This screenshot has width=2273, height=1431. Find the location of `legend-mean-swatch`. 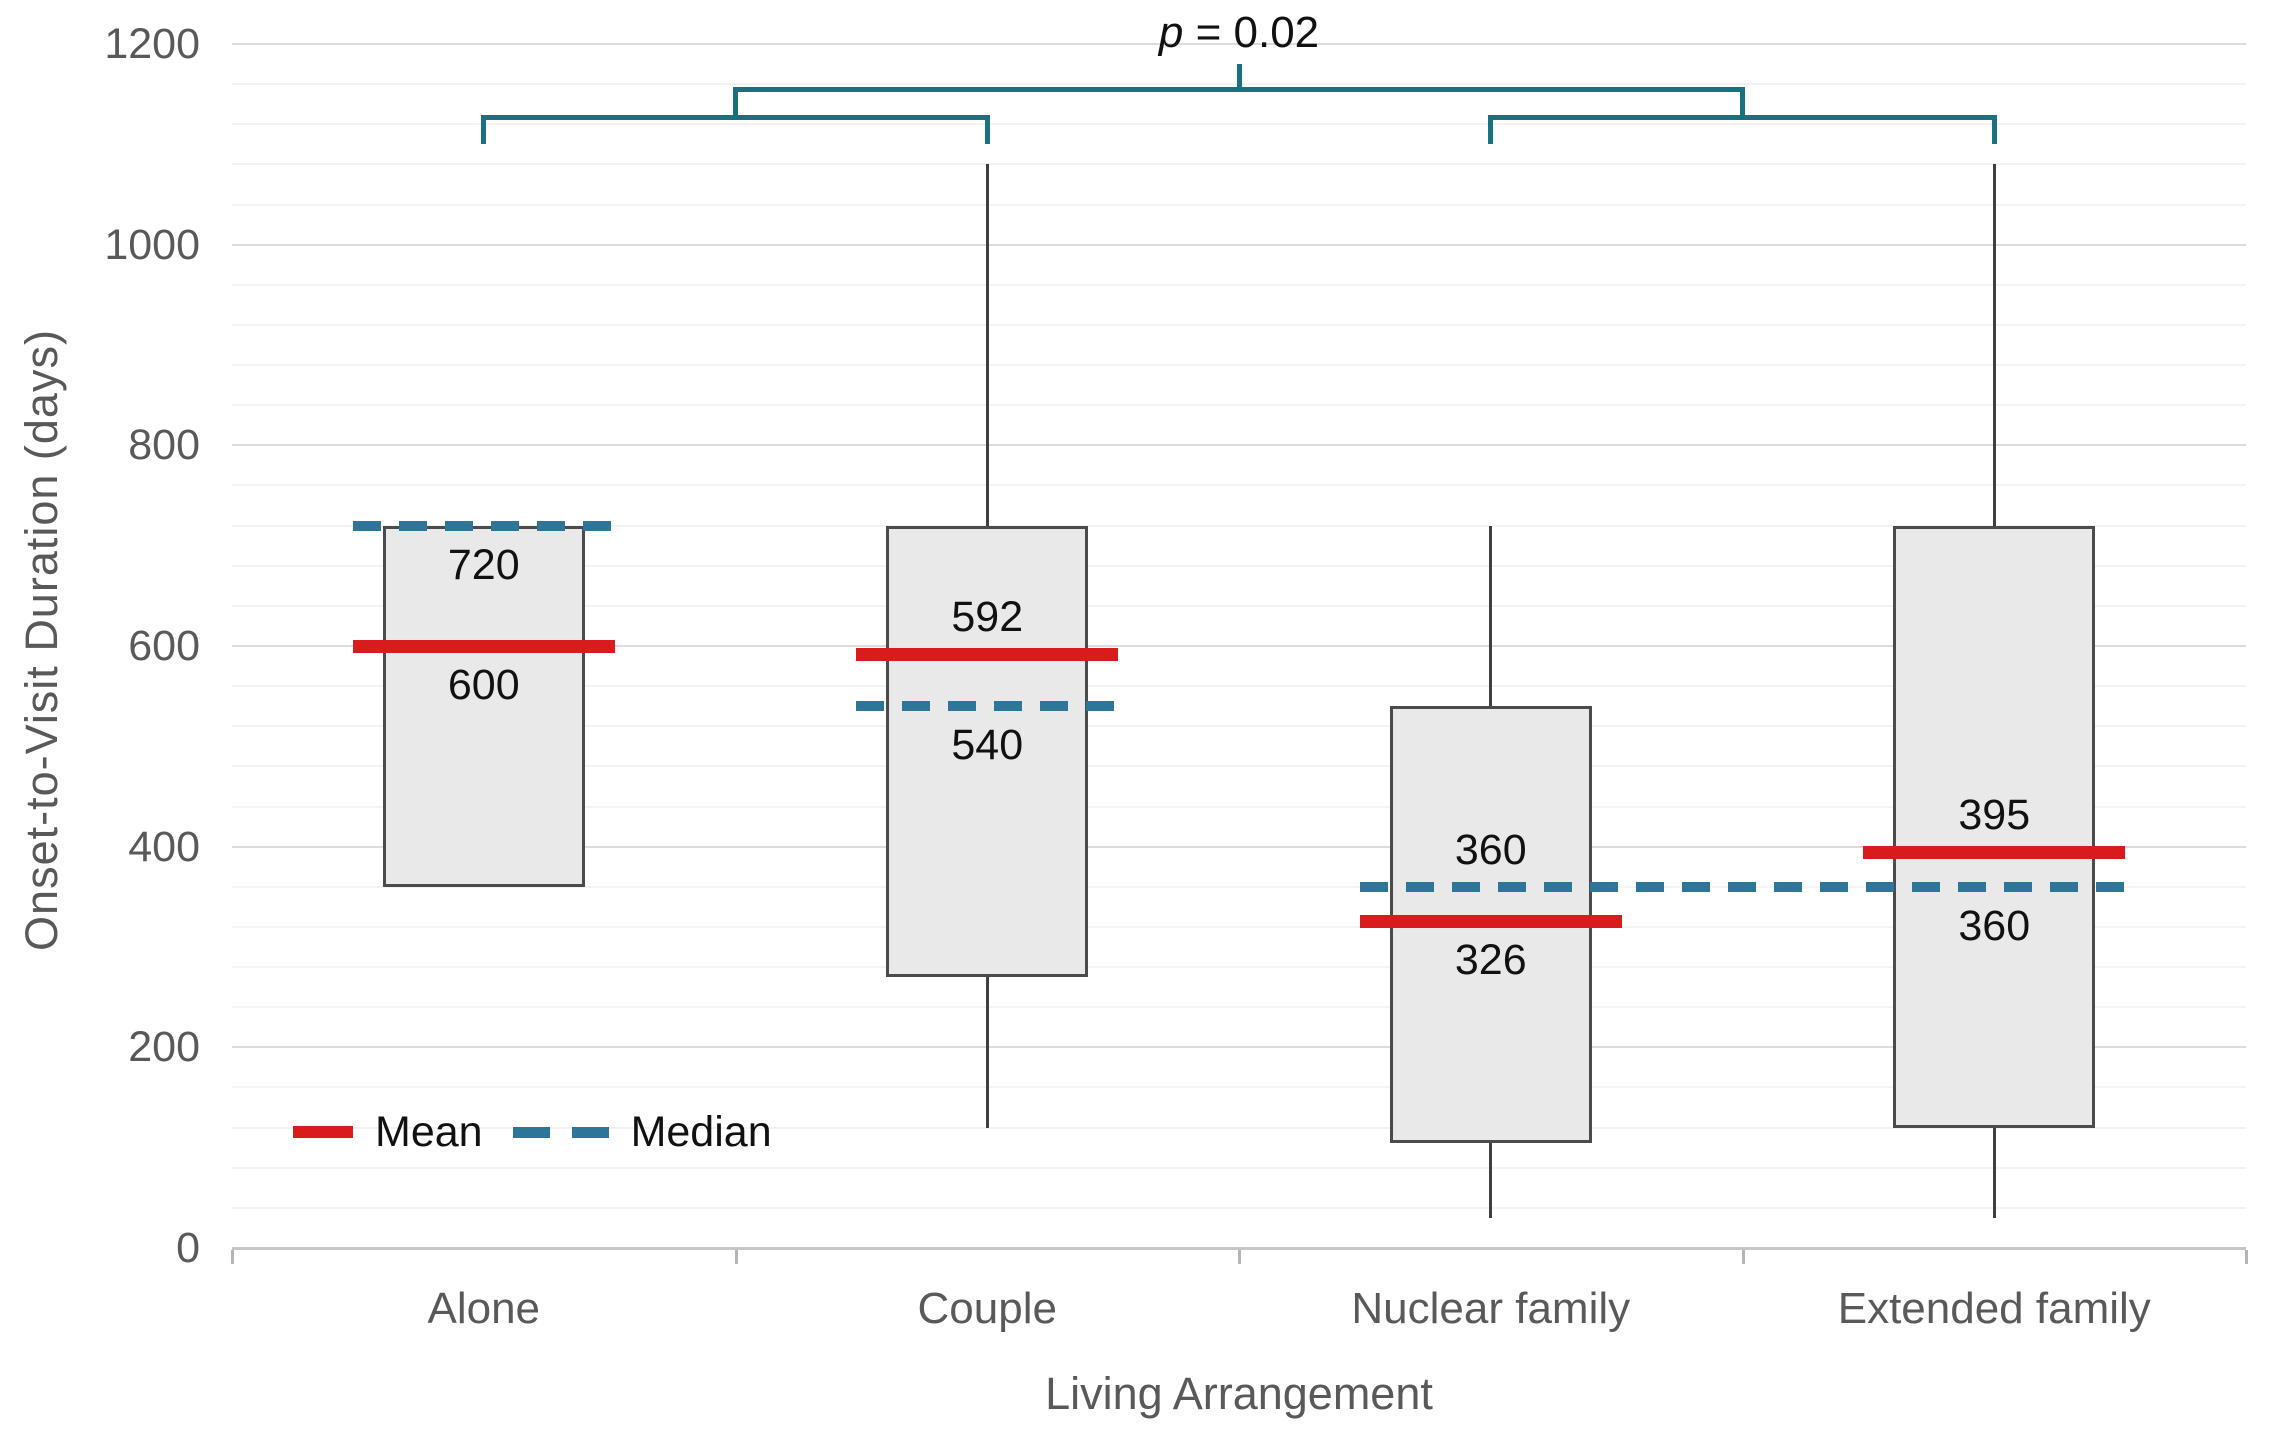

legend-mean-swatch is located at coordinates (323, 1132).